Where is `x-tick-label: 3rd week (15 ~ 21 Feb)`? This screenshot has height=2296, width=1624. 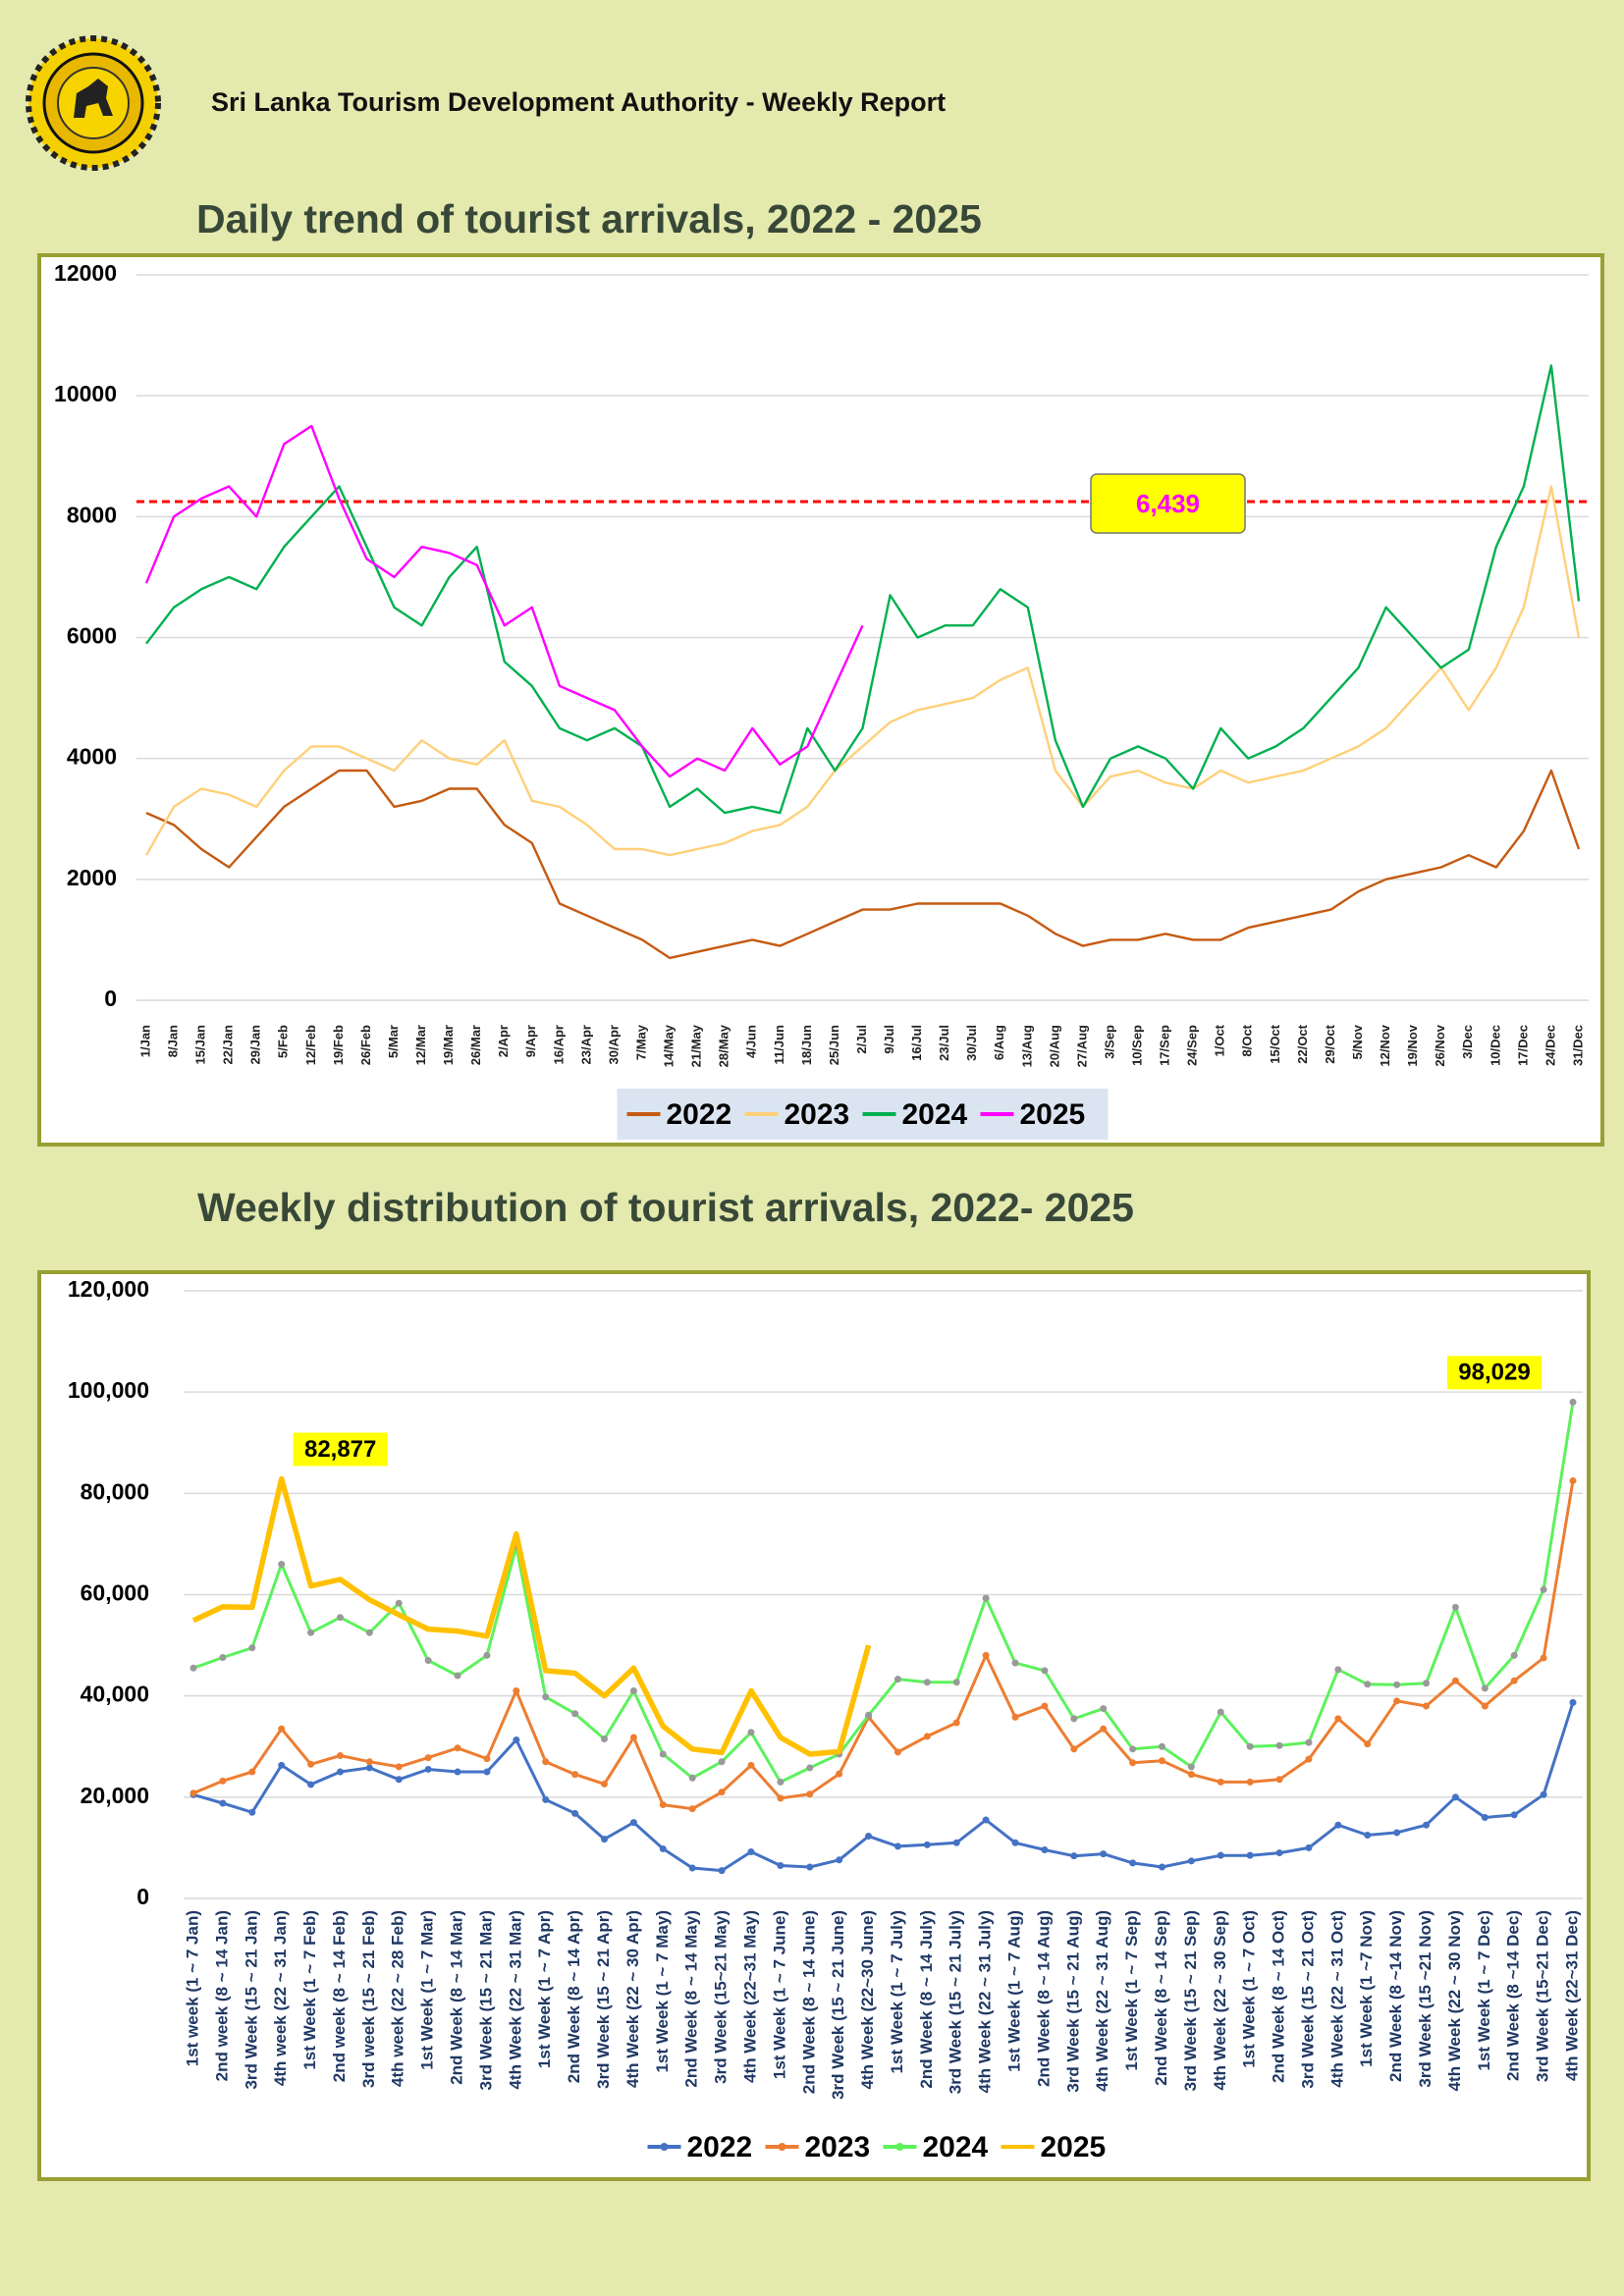 x-tick-label: 3rd week (15 ~ 21 Feb) is located at coordinates (368, 1999).